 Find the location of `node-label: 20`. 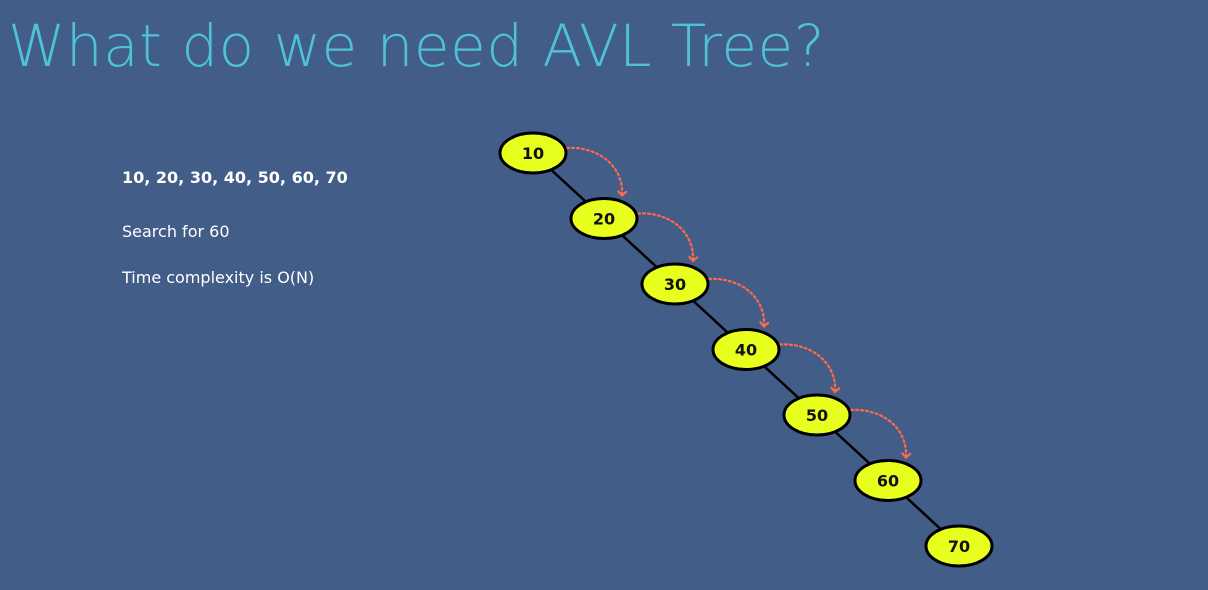

node-label: 20 is located at coordinates (604, 219).